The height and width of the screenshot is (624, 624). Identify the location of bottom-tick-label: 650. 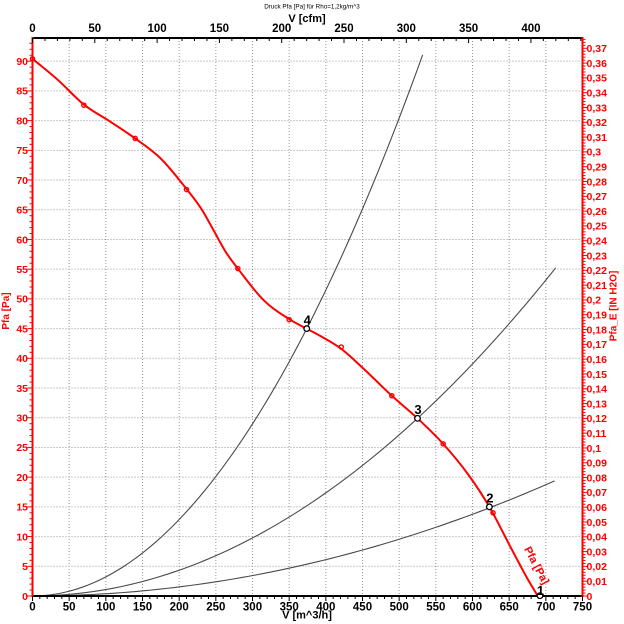
(509, 607).